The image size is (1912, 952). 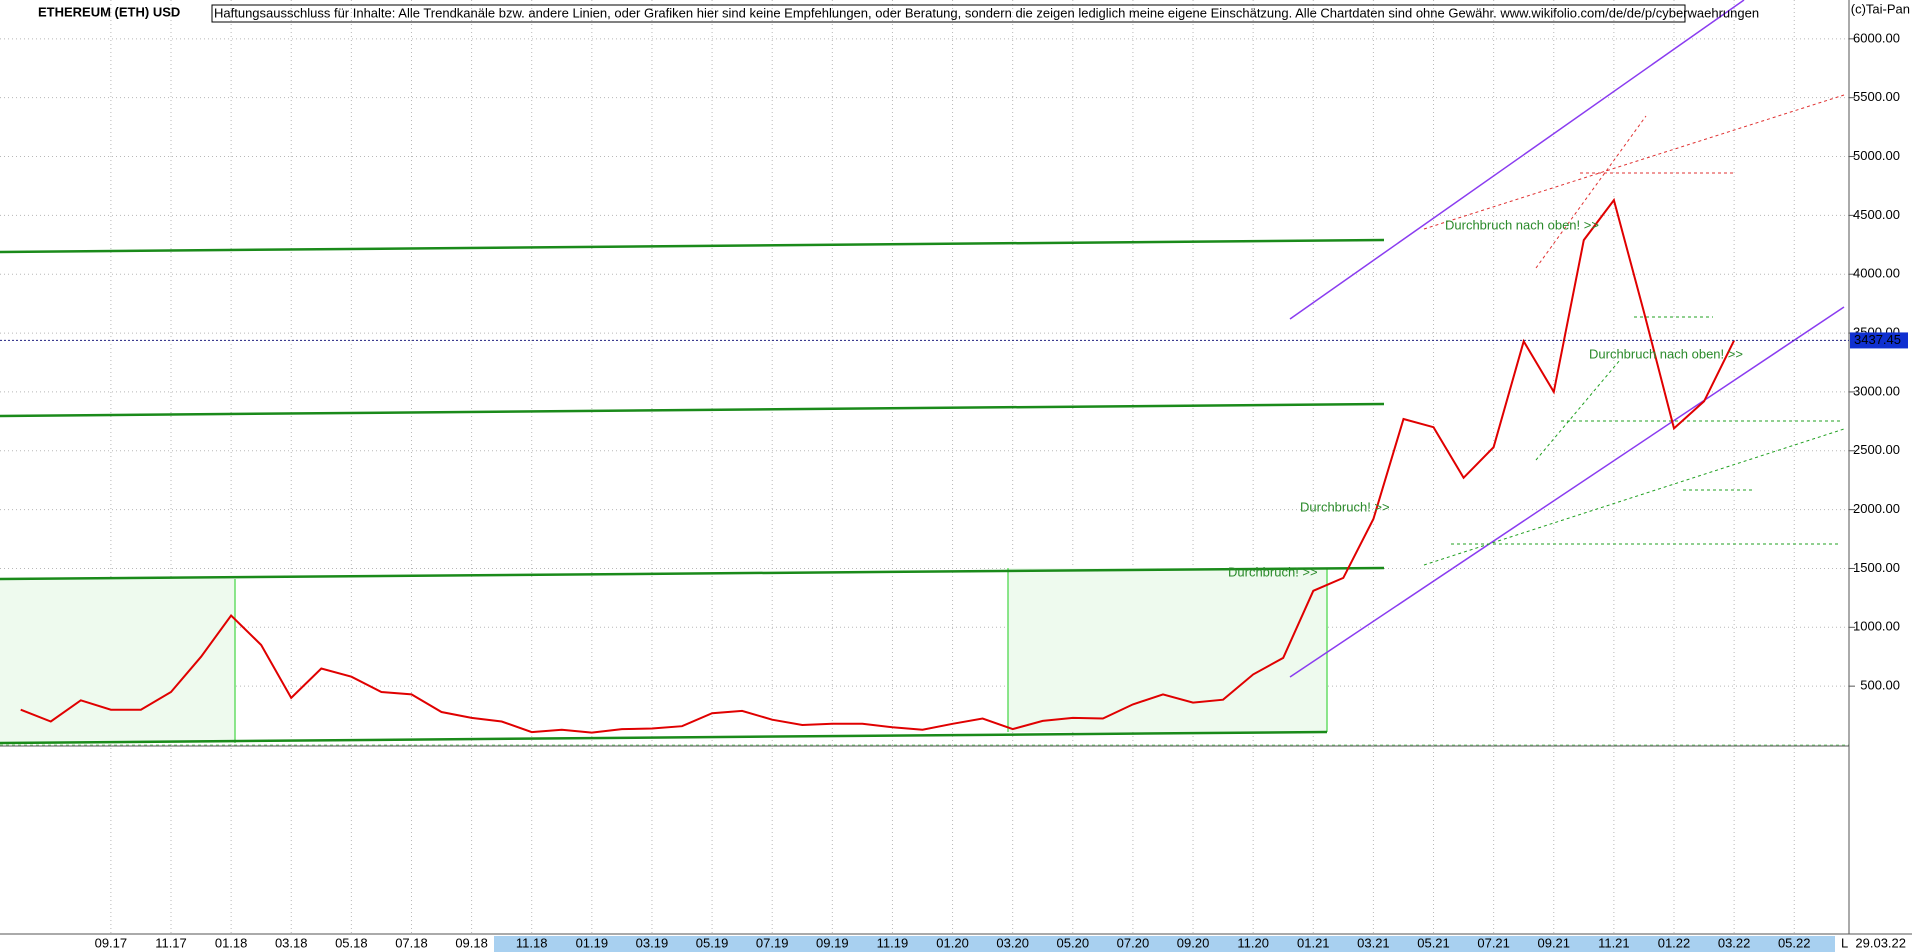 What do you see at coordinates (592, 942) in the screenshot?
I see `x-tick-label: 01.19` at bounding box center [592, 942].